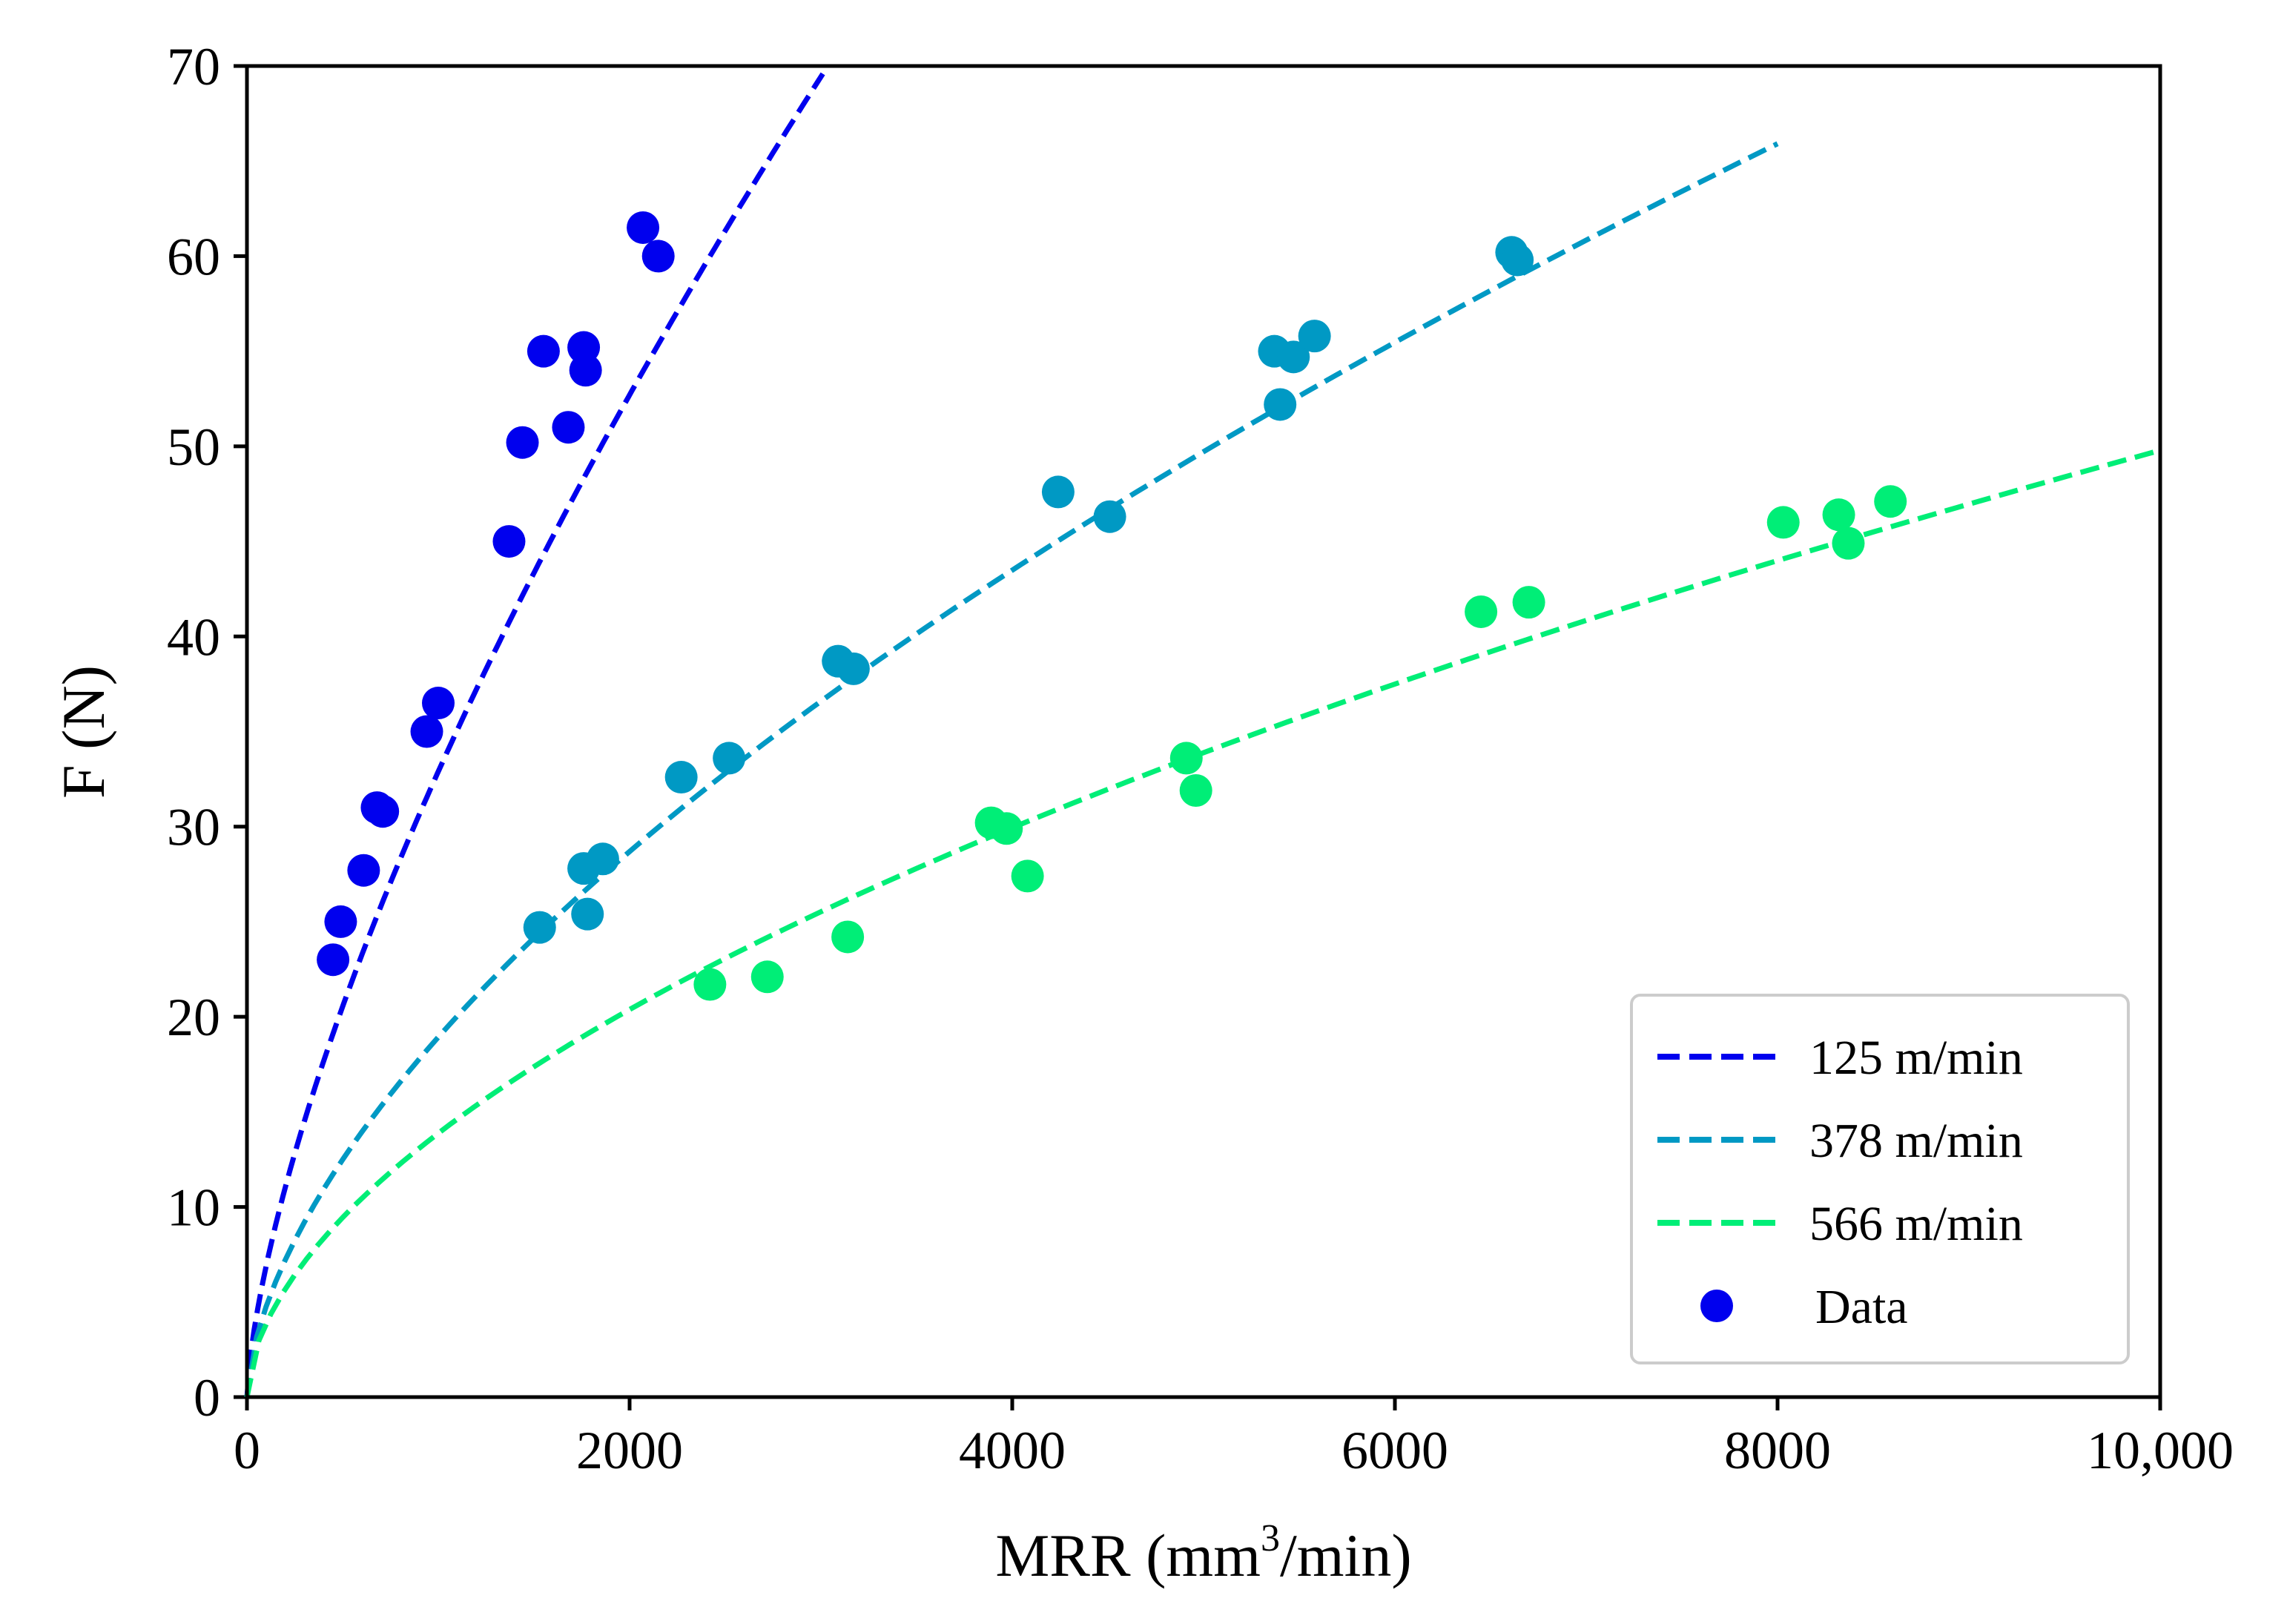 The image size is (2287, 1624). What do you see at coordinates (193, 1208) in the screenshot?
I see `y-tick-label: 10` at bounding box center [193, 1208].